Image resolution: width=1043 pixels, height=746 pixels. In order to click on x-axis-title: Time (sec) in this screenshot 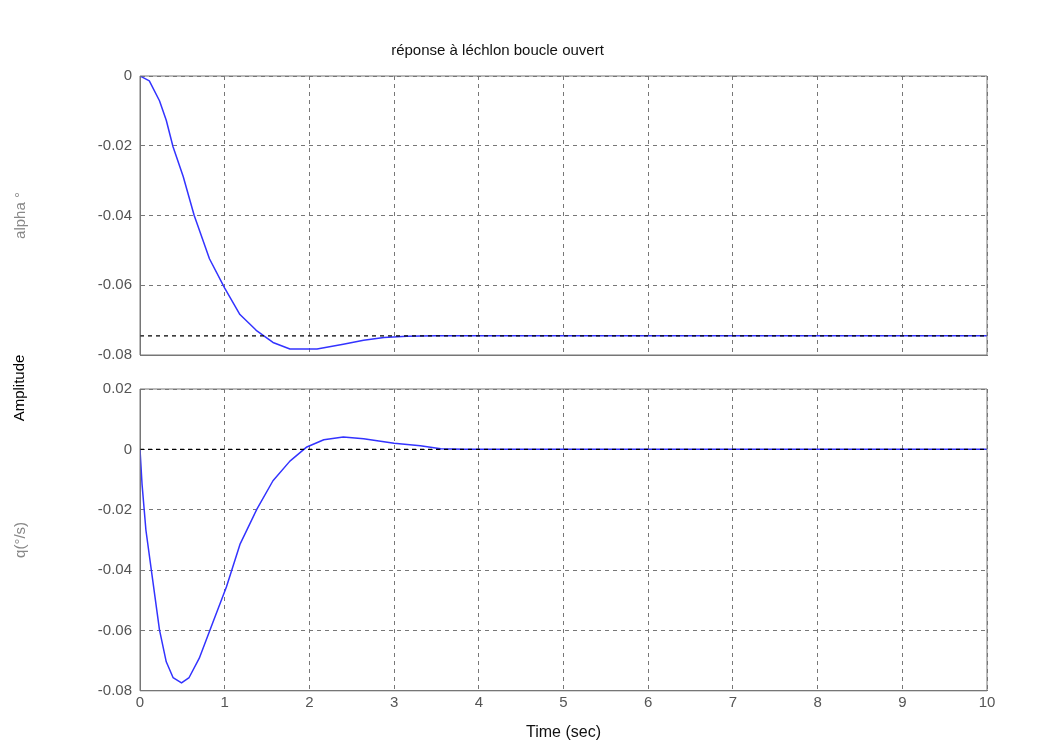, I will do `click(563, 731)`.